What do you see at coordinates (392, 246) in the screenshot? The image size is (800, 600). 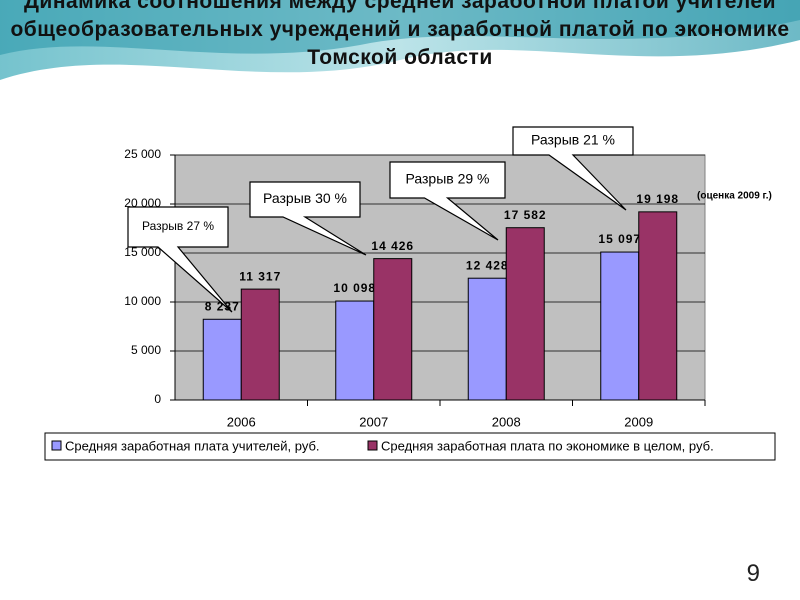 I see `value-label: 14 426` at bounding box center [392, 246].